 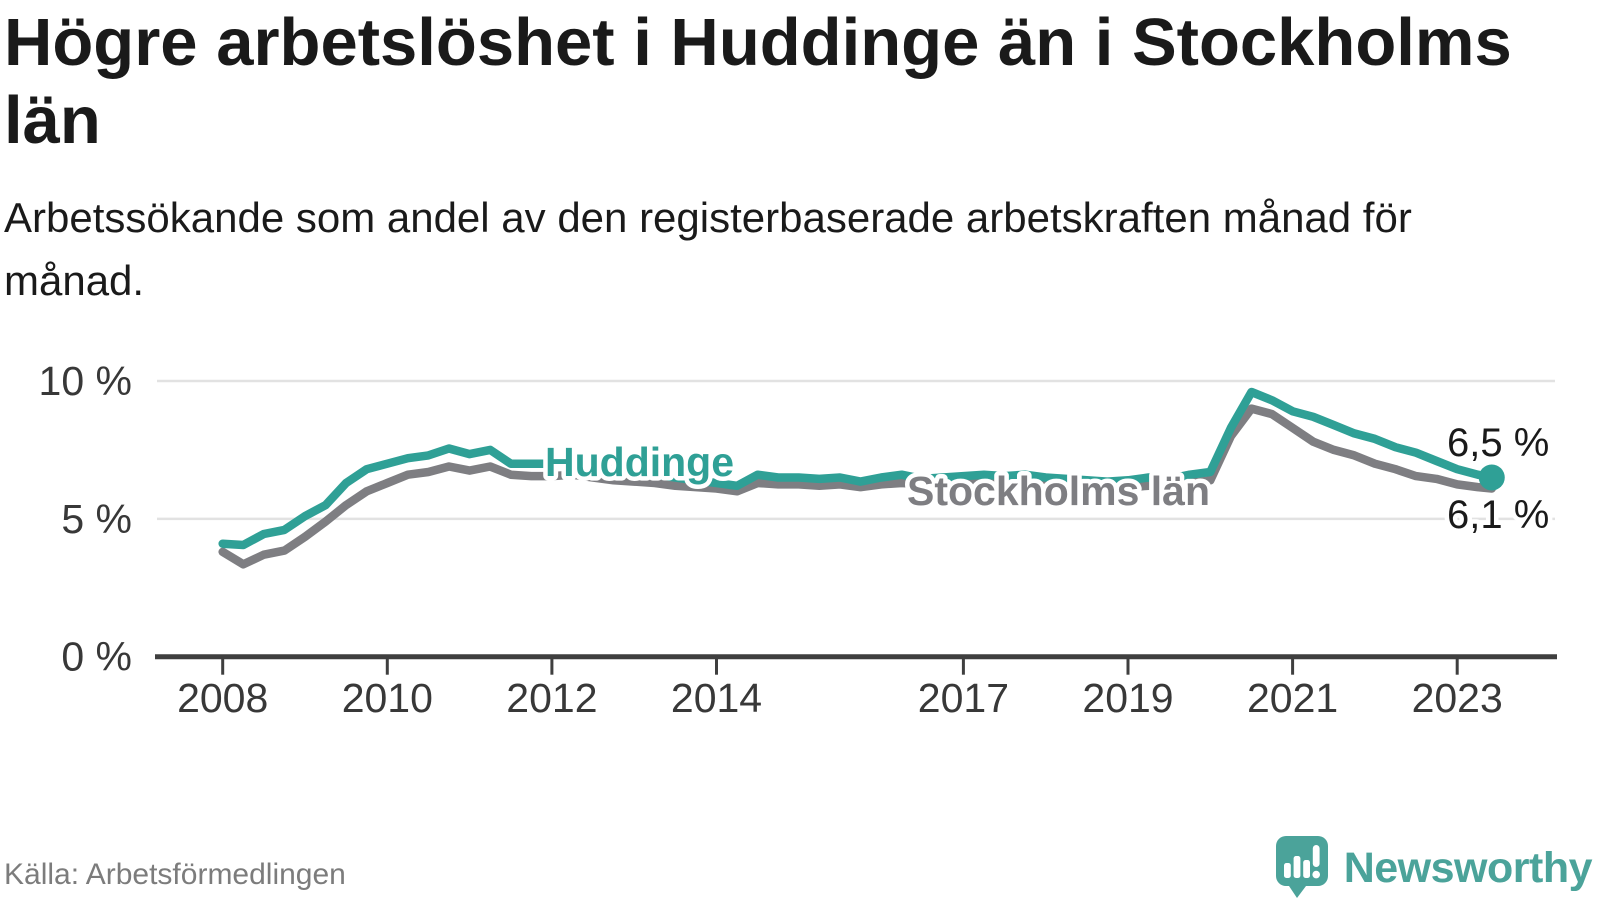 I want to click on x-tick-label: 2010, so click(x=387, y=698).